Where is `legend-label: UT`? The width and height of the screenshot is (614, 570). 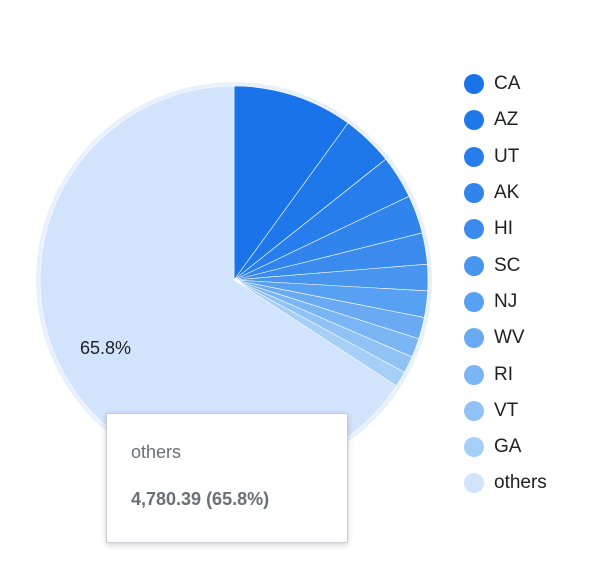
legend-label: UT is located at coordinates (507, 156).